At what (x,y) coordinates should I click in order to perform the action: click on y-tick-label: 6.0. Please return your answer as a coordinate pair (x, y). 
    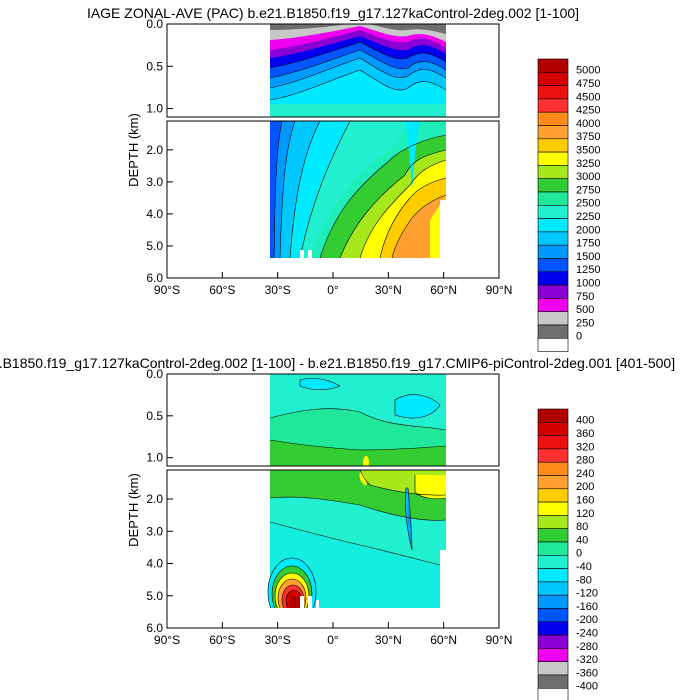
    Looking at the image, I should click on (154, 278).